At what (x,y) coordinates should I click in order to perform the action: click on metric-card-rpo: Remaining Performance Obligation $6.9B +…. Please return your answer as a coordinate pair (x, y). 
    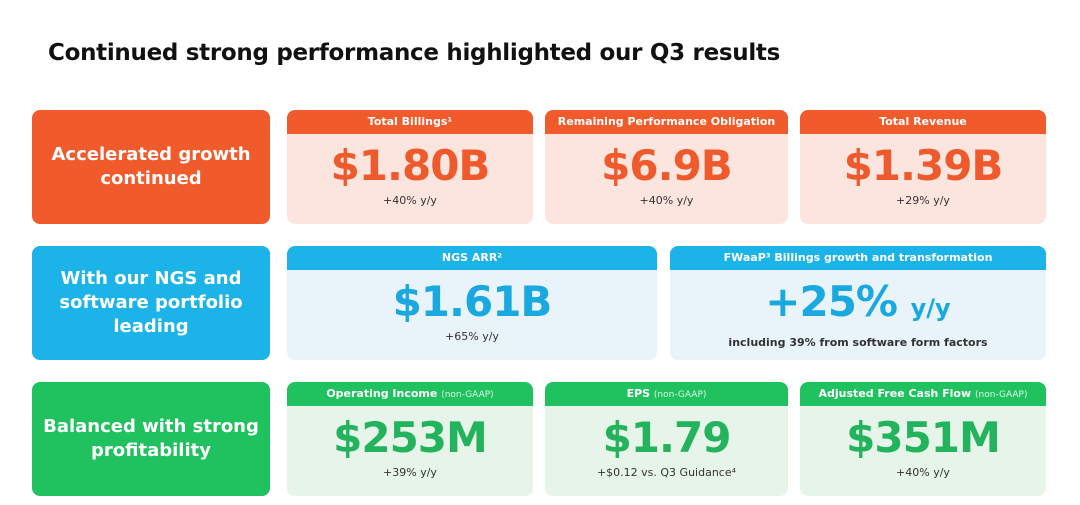
    Looking at the image, I should click on (666, 167).